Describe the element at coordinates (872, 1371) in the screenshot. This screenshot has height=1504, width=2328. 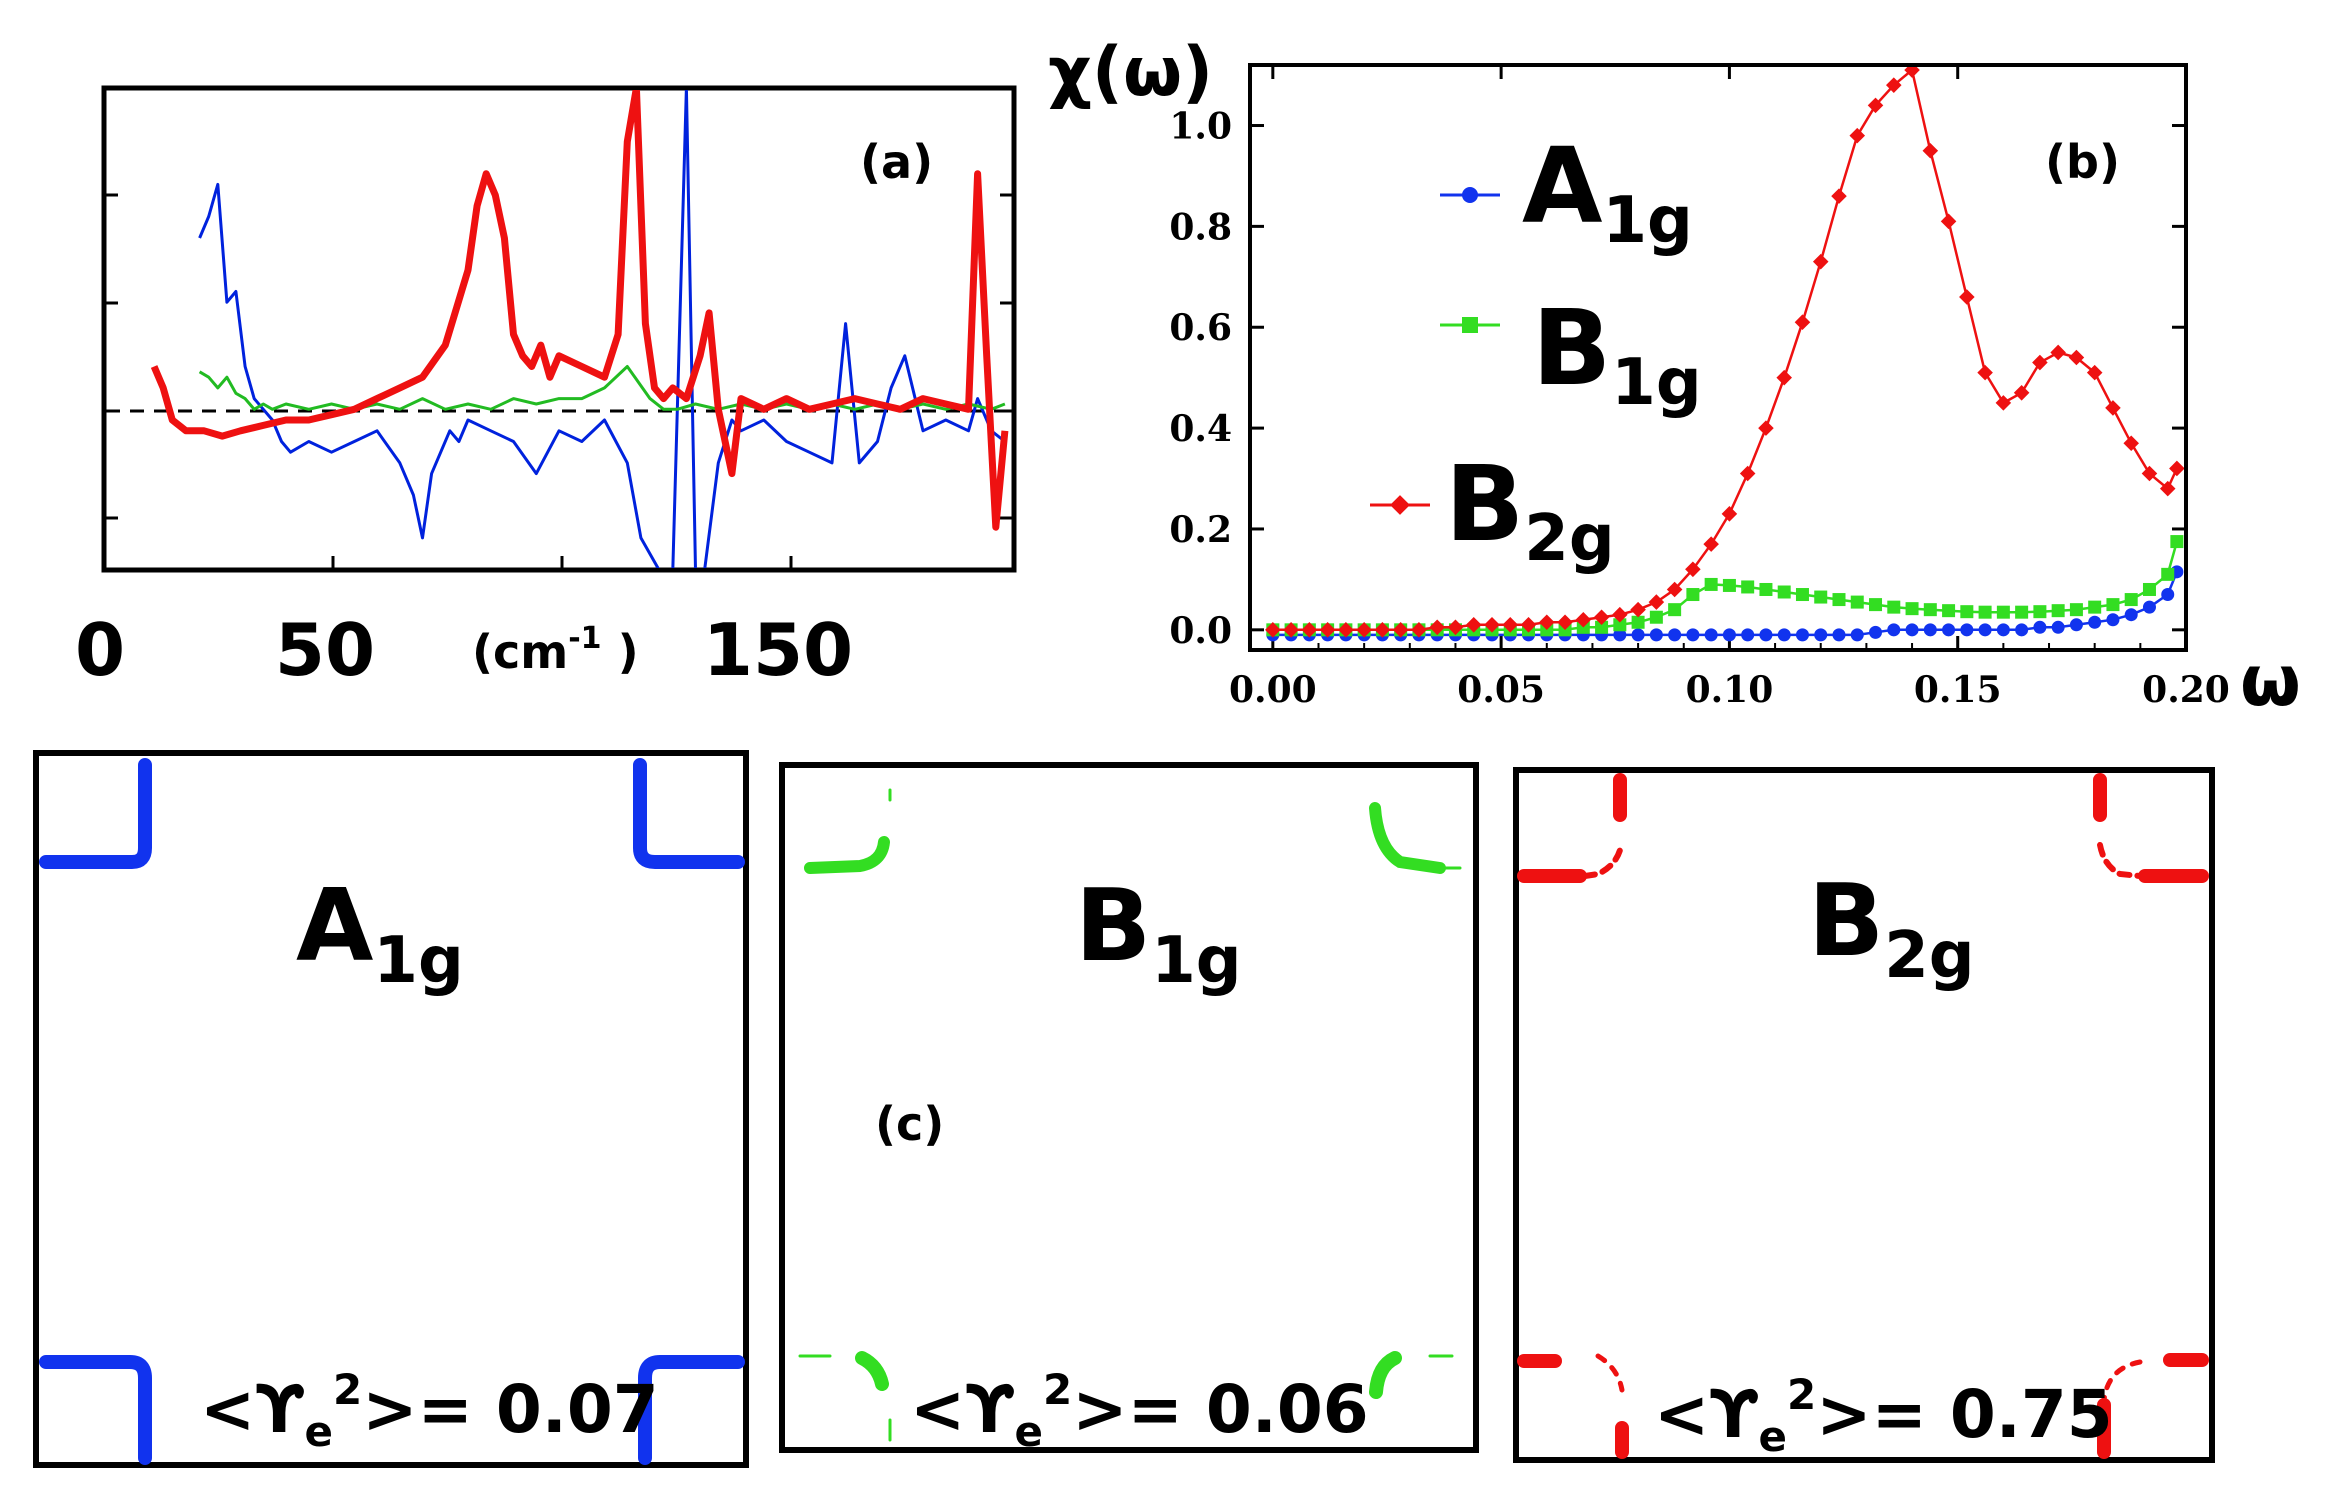
I see `b1g-arc-bottom-left` at that location.